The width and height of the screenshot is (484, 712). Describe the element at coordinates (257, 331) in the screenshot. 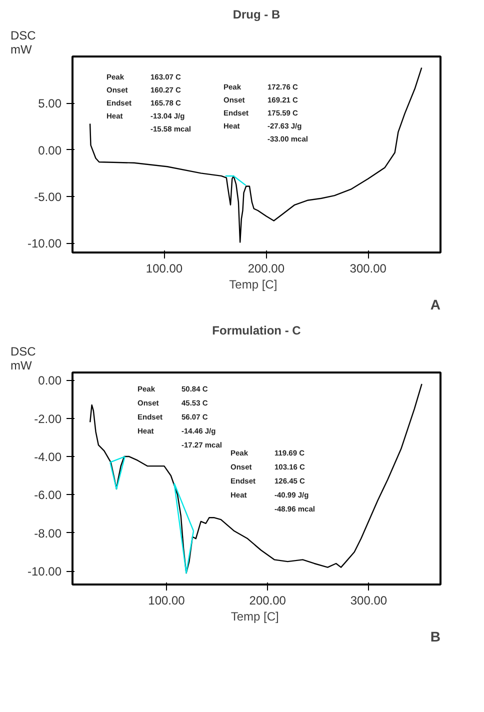

I see `chart-title: Formulation - C` at that location.